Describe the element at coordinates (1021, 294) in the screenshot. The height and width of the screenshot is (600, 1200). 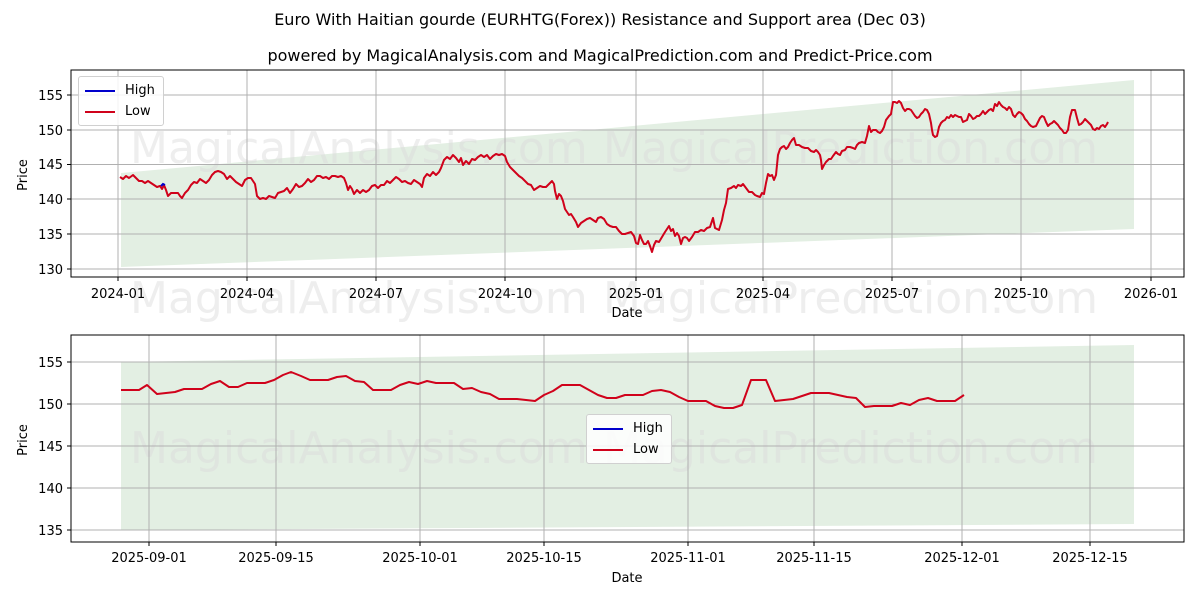
I see `x-tick-label: 2025-10` at that location.